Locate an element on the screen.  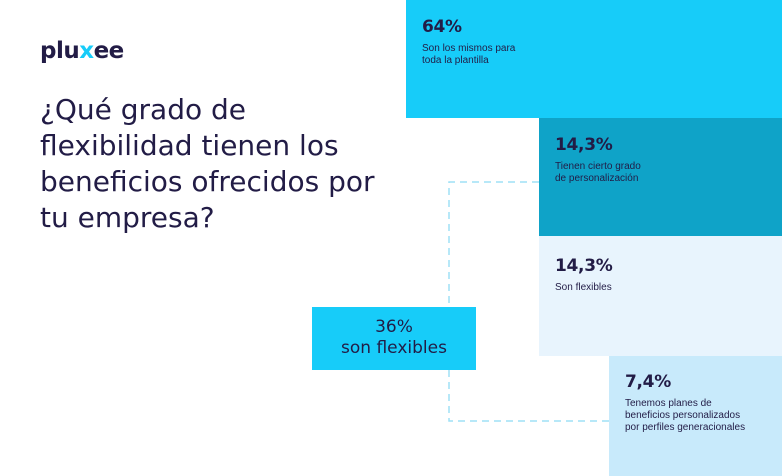
logo-text-start: plu is located at coordinates (60, 51).